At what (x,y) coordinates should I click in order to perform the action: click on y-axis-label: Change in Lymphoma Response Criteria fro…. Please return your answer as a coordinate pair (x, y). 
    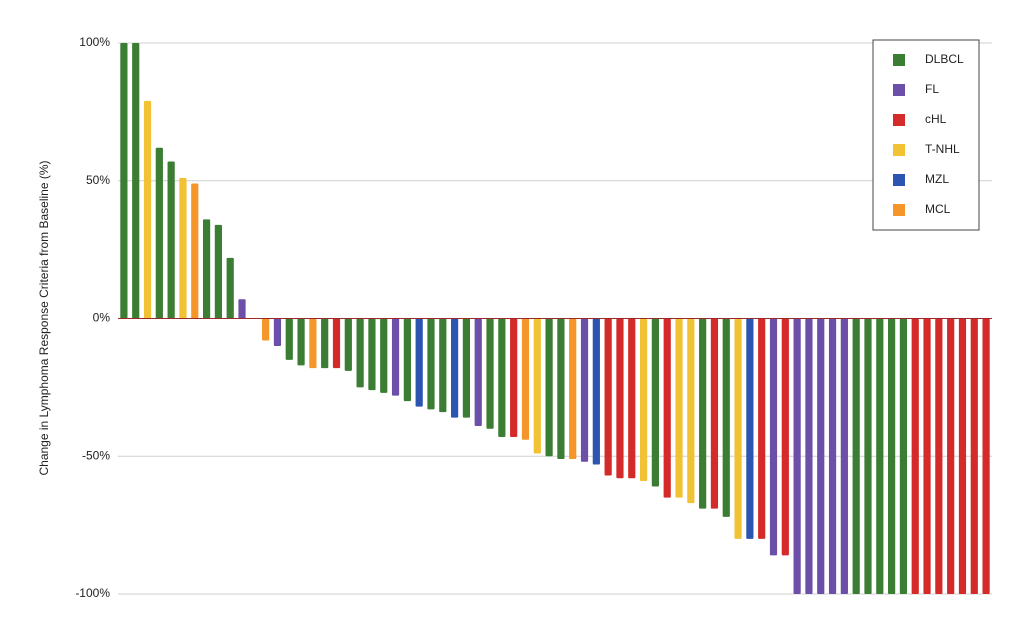
    Looking at the image, I should click on (44, 317).